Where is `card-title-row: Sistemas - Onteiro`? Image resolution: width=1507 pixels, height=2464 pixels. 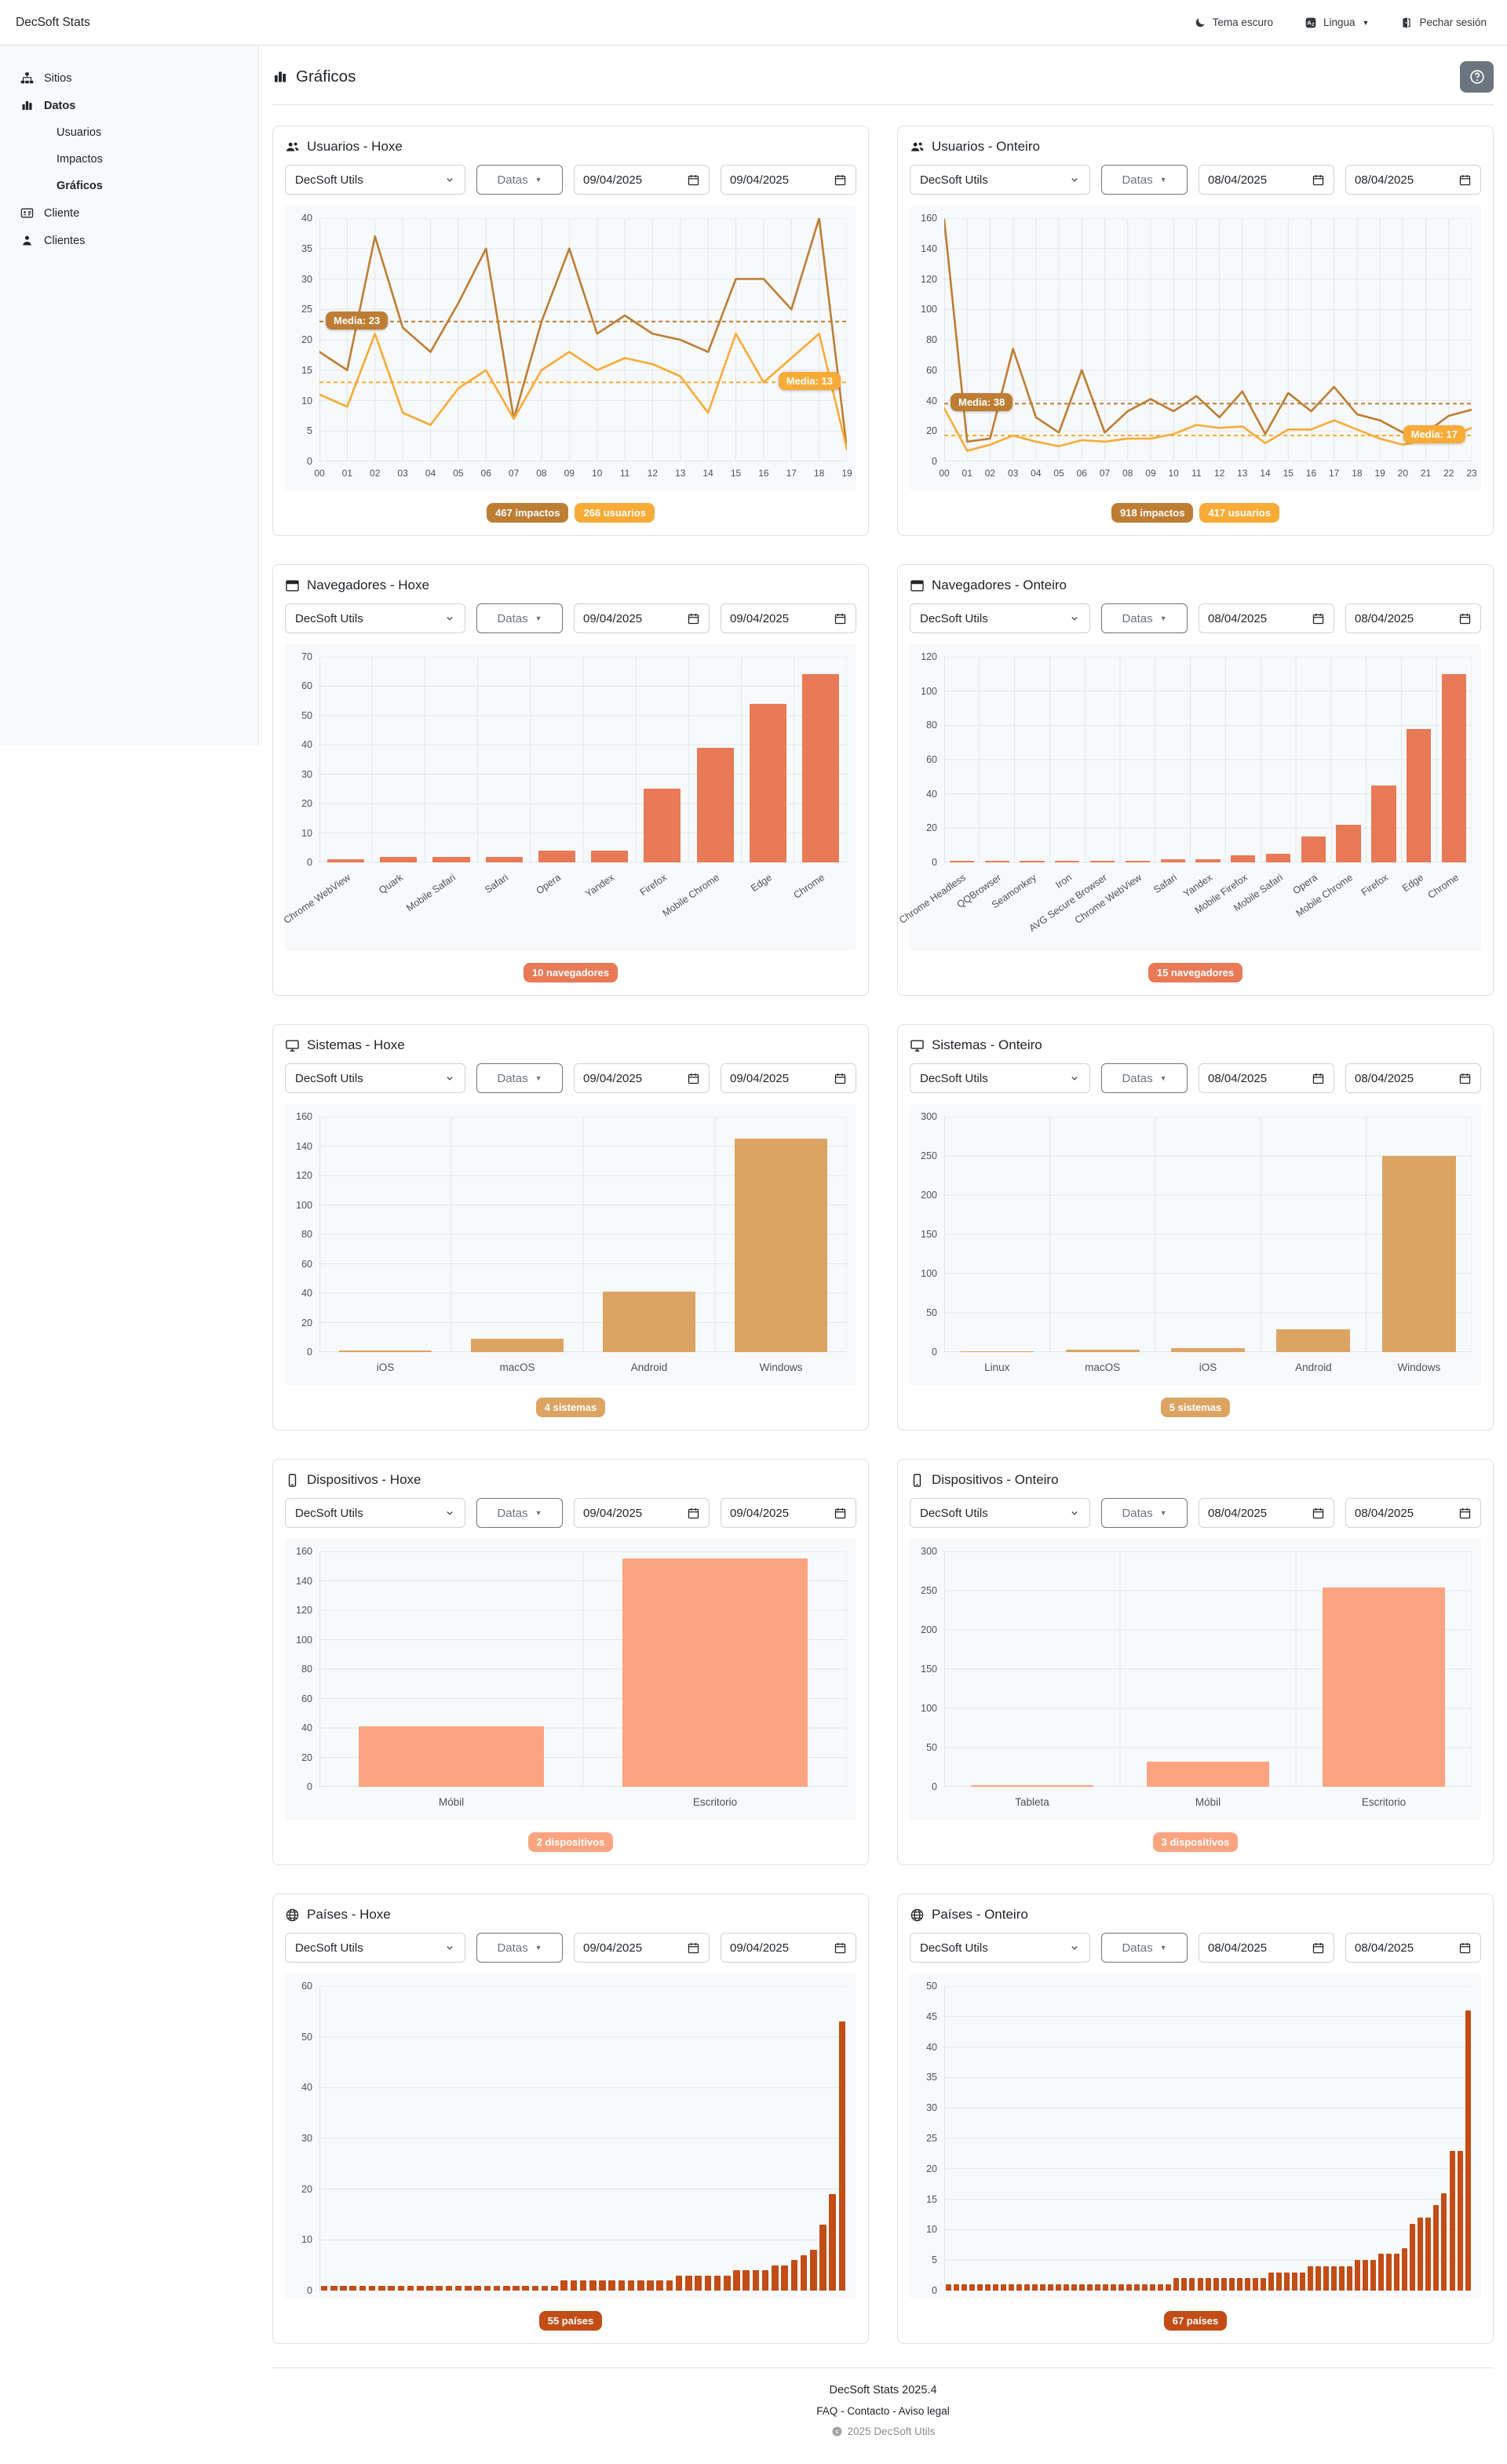
card-title-row: Sistemas - Onteiro is located at coordinates (1195, 1045).